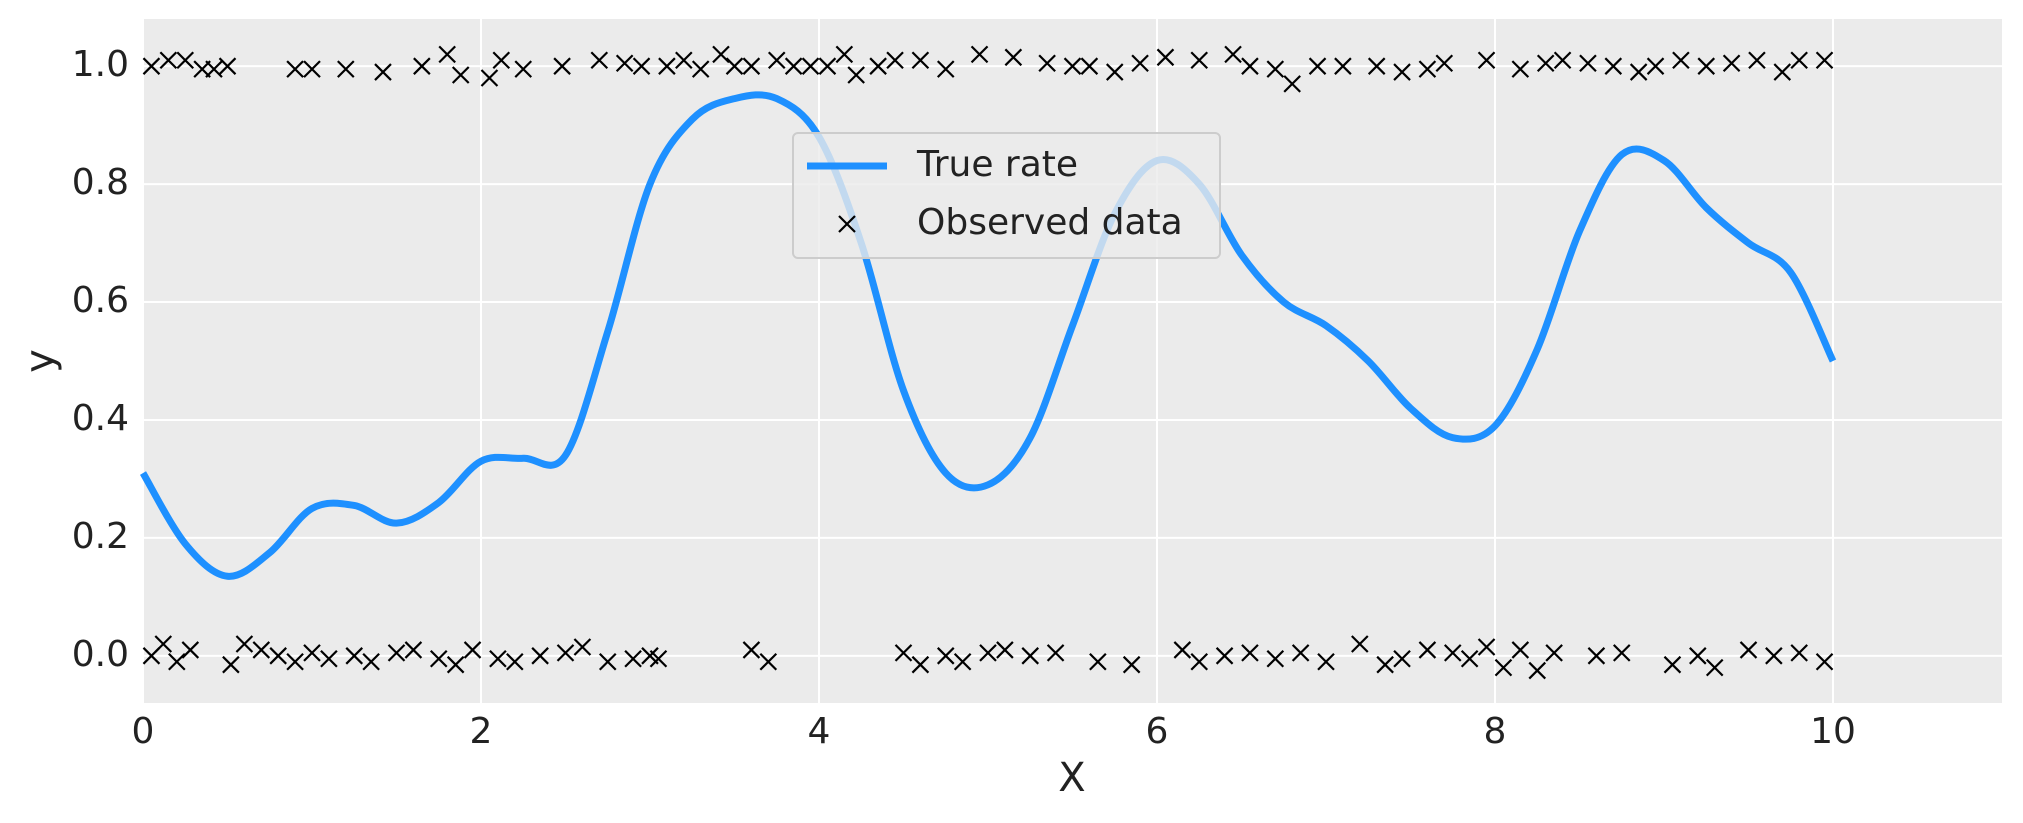 Image resolution: width=2023 pixels, height=823 pixels. I want to click on y-tick-label: 0.4, so click(100, 418).